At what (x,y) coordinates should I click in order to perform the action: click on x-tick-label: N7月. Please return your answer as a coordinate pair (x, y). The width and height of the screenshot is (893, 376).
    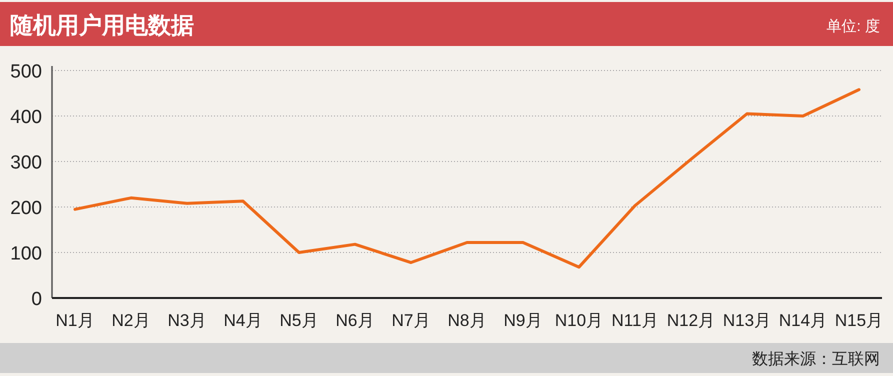
    Looking at the image, I should click on (411, 320).